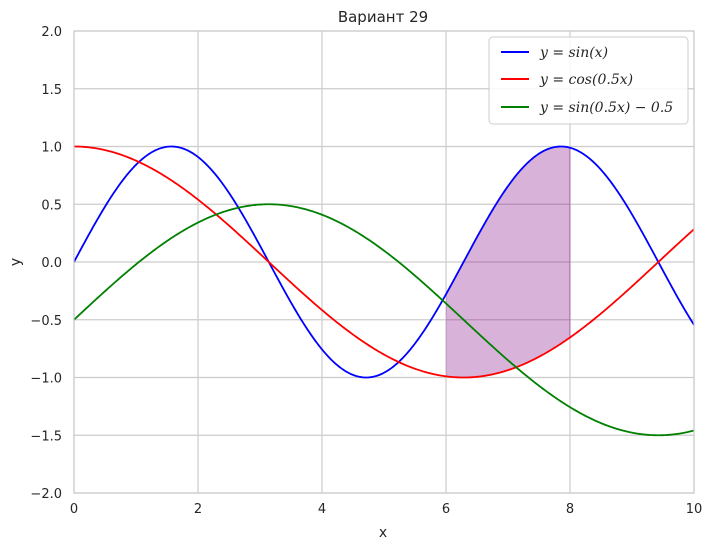  I want to click on x-tick-label: 0, so click(74, 509).